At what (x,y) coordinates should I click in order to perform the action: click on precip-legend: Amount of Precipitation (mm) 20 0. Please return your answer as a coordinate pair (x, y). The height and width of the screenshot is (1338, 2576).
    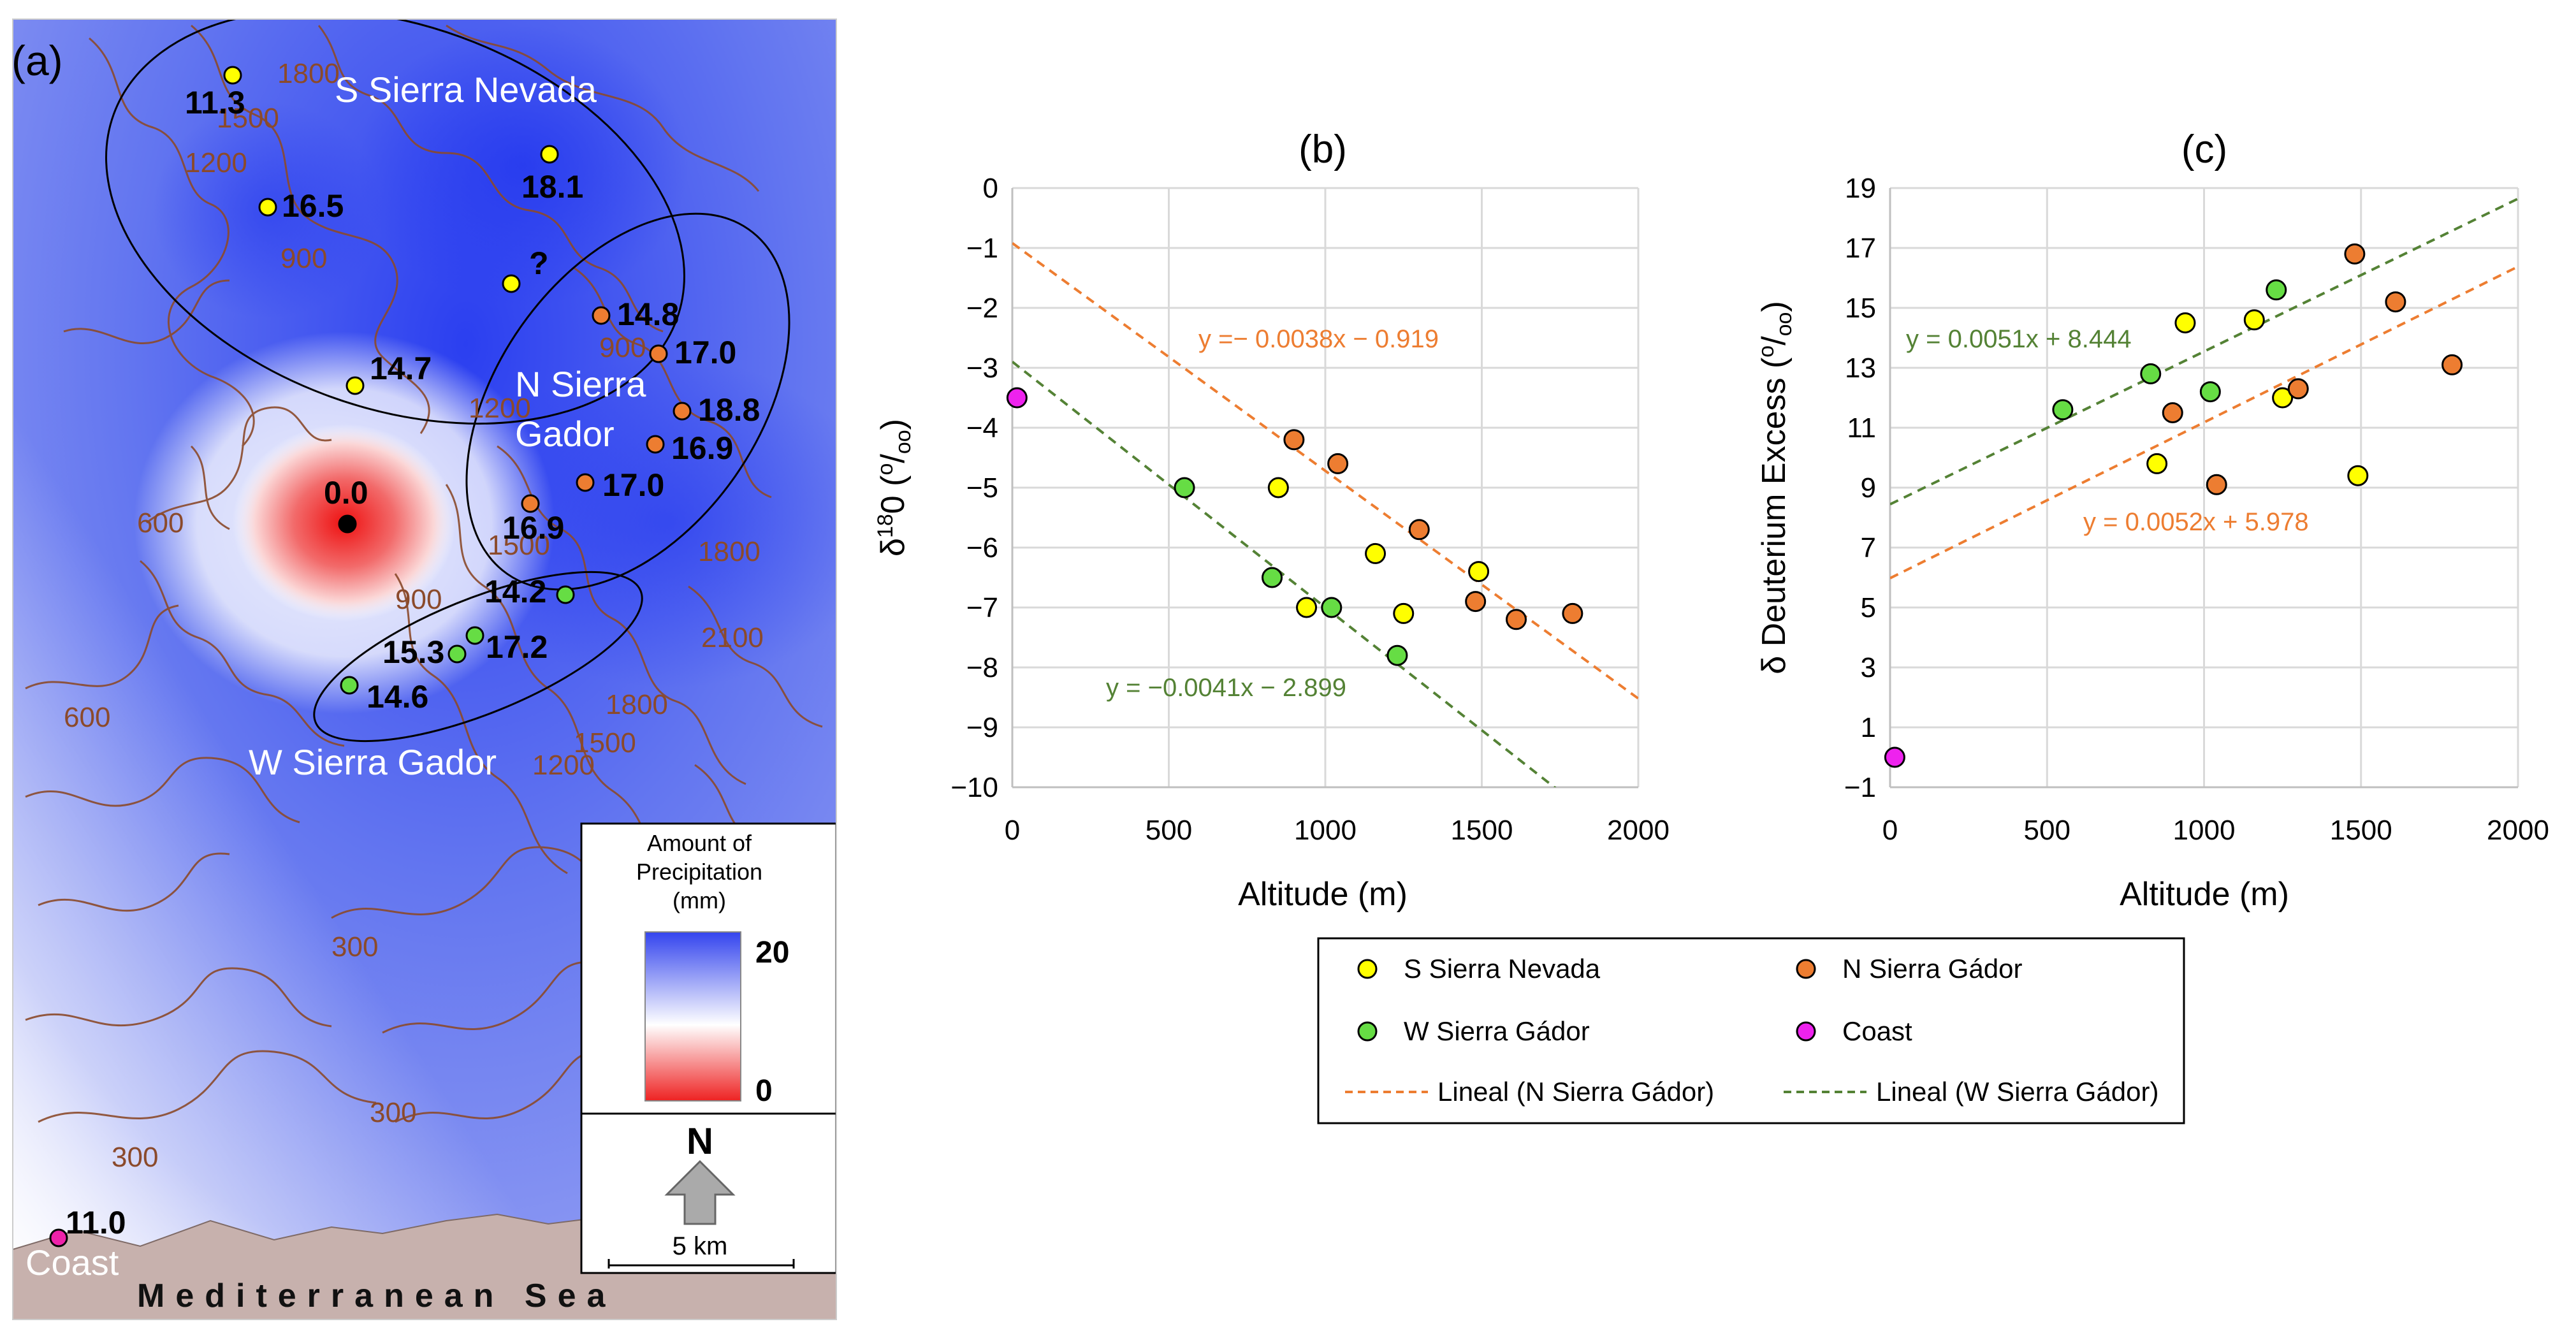
    Looking at the image, I should click on (708, 968).